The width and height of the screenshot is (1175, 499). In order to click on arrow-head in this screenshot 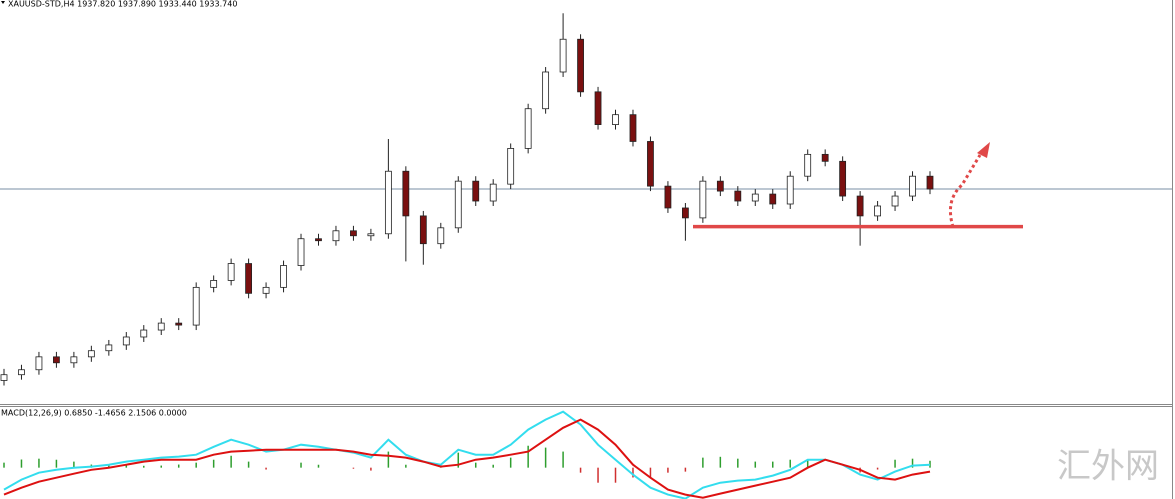, I will do `click(983, 150)`.